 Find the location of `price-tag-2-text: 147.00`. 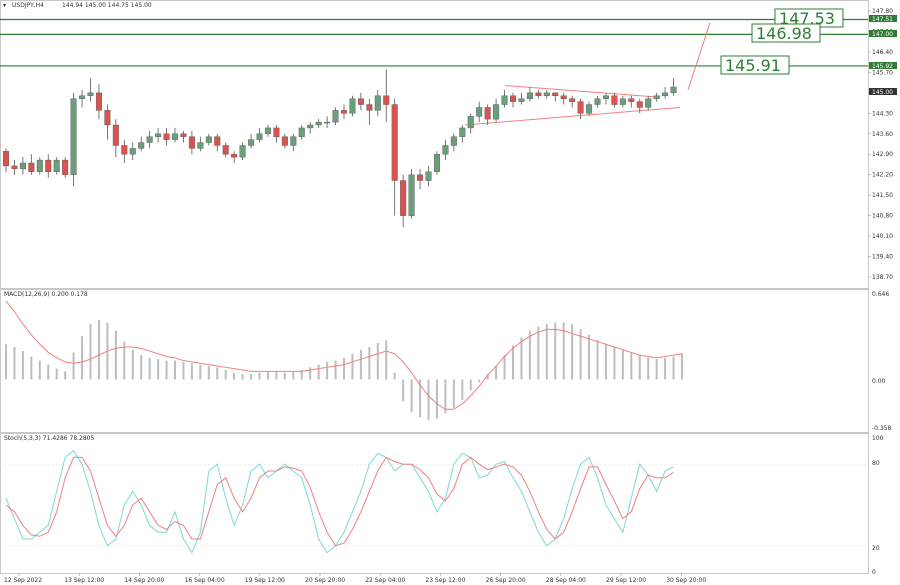

price-tag-2-text: 147.00 is located at coordinates (882, 34).